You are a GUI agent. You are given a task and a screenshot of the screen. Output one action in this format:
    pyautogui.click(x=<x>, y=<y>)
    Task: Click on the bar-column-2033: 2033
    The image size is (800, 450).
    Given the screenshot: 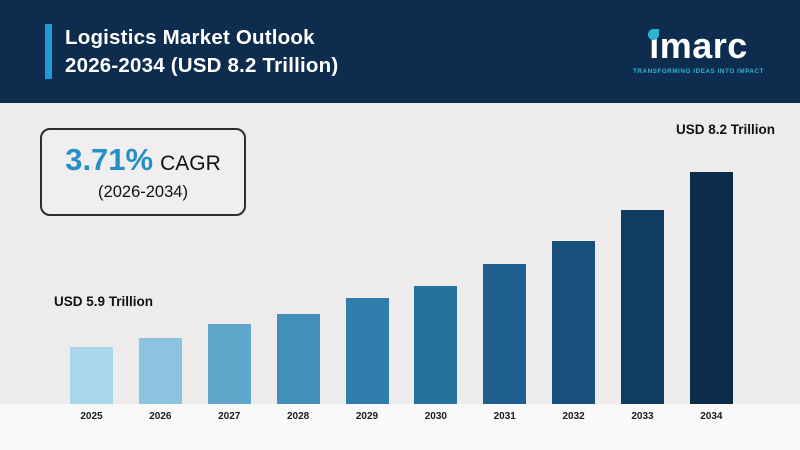 What is the action you would take?
    pyautogui.click(x=642, y=316)
    